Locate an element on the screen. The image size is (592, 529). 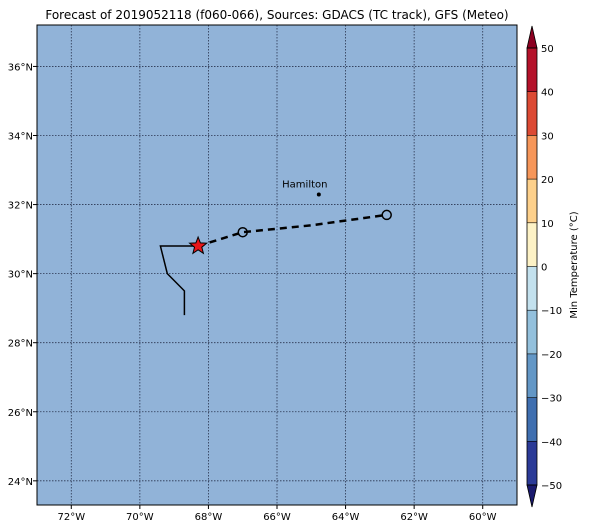
place-dot is located at coordinates (318, 194).